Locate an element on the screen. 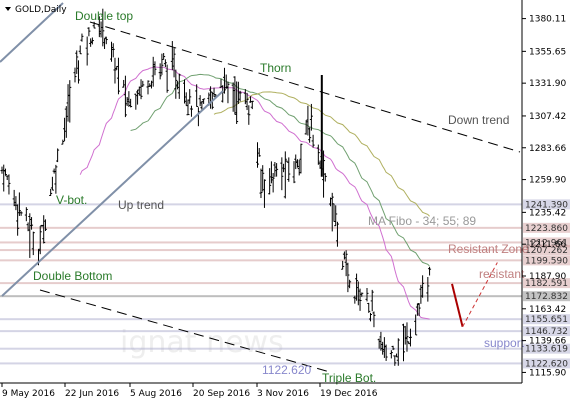  x-tick-label: 22 Jun 2016 is located at coordinates (92, 394).